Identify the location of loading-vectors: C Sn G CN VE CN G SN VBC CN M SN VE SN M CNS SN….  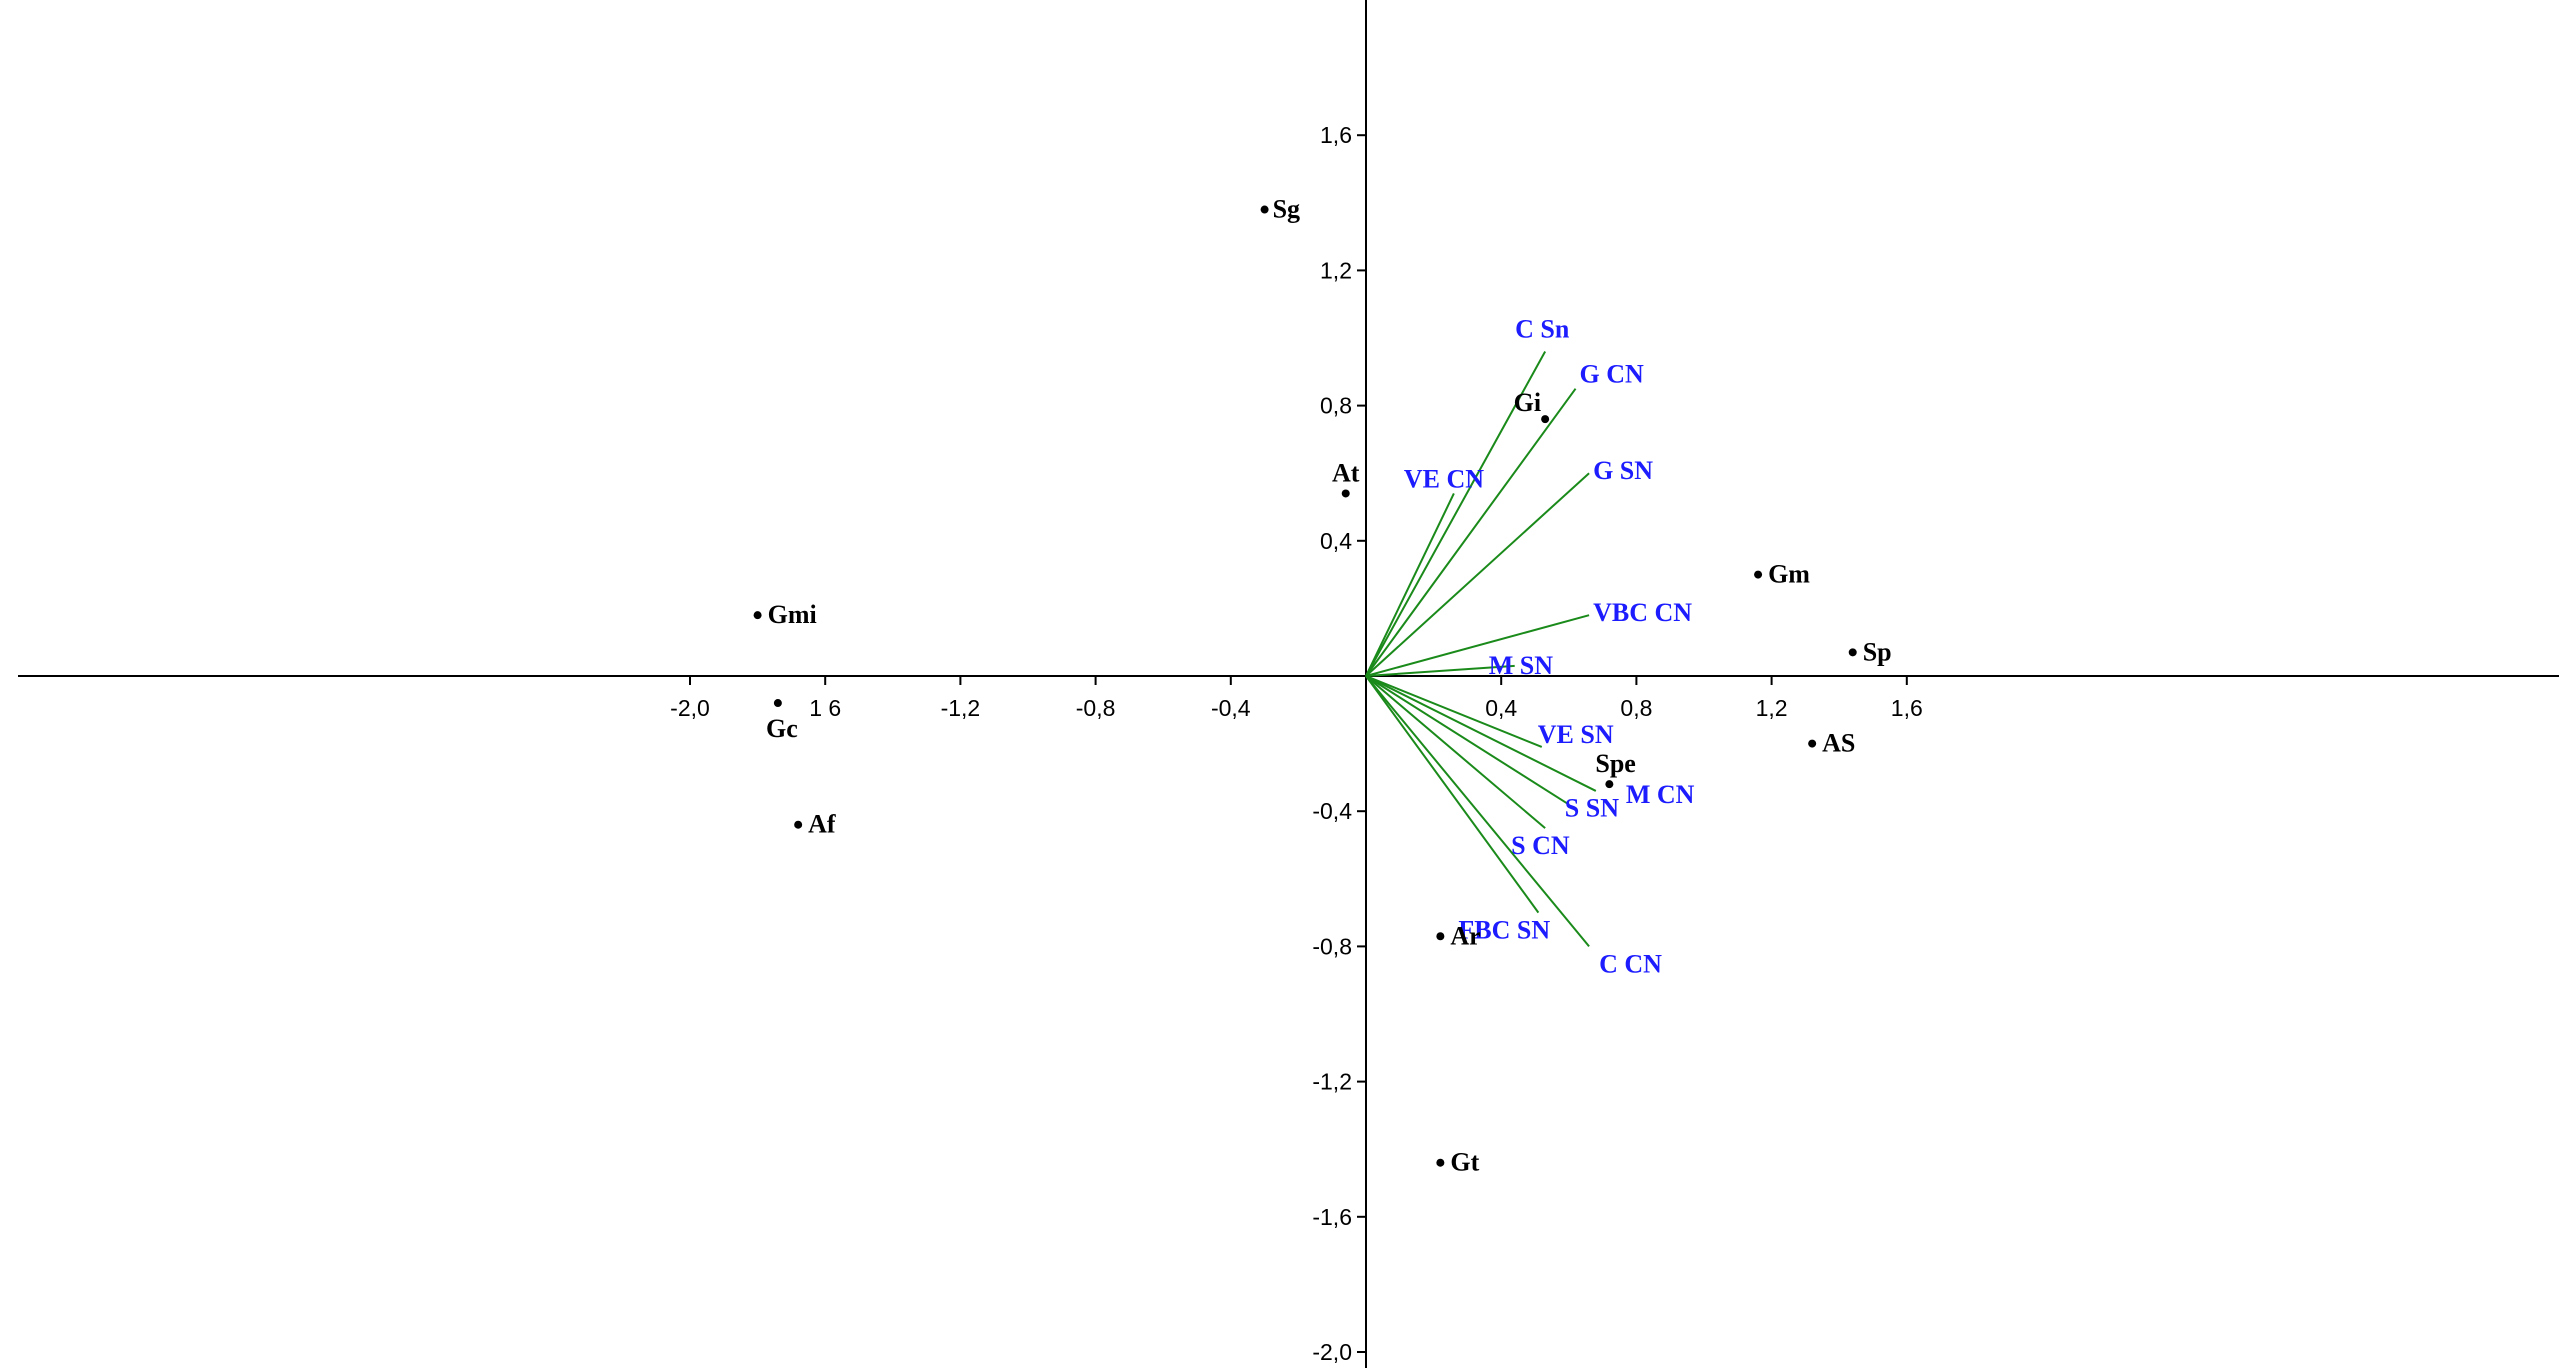
(1530, 646).